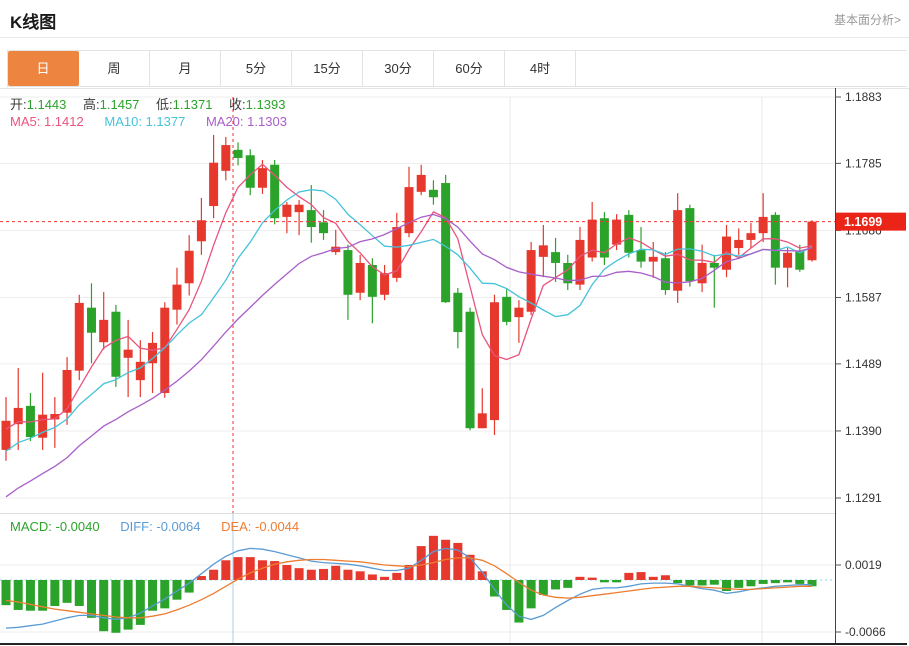 The height and width of the screenshot is (646, 909). I want to click on tab-timeframe-7: 4时, so click(540, 68).